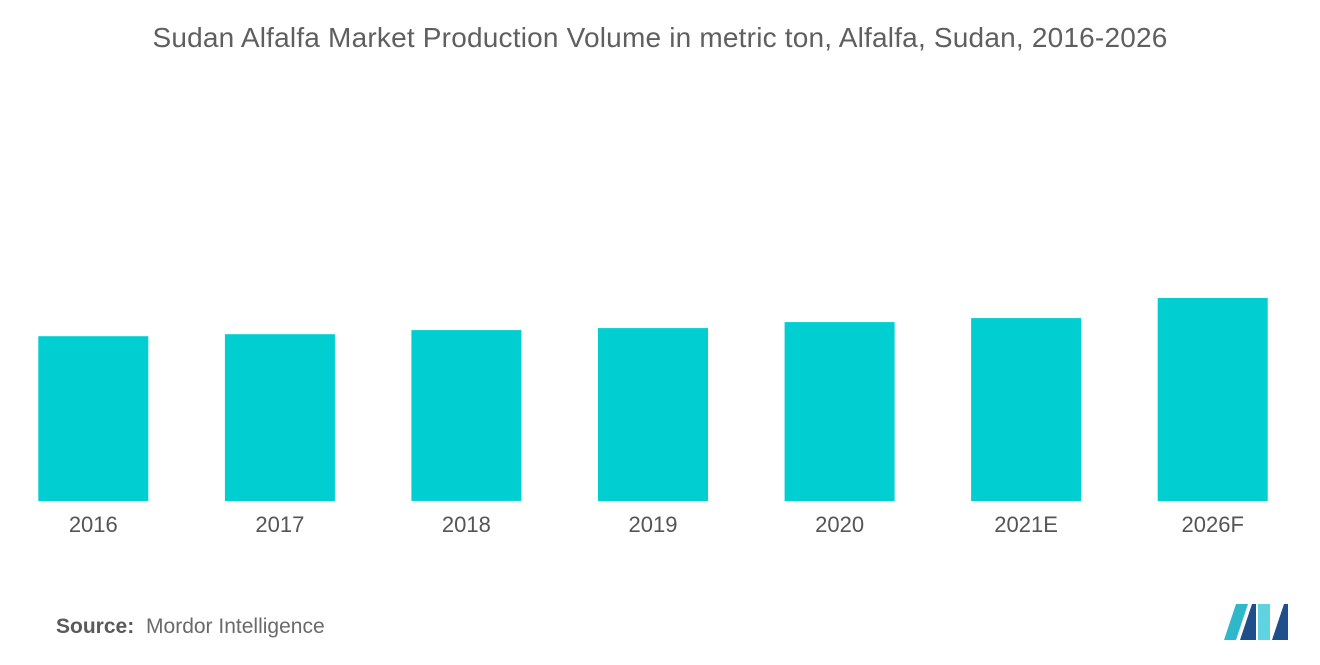  Describe the element at coordinates (466, 415) in the screenshot. I see `bar-2018` at that location.